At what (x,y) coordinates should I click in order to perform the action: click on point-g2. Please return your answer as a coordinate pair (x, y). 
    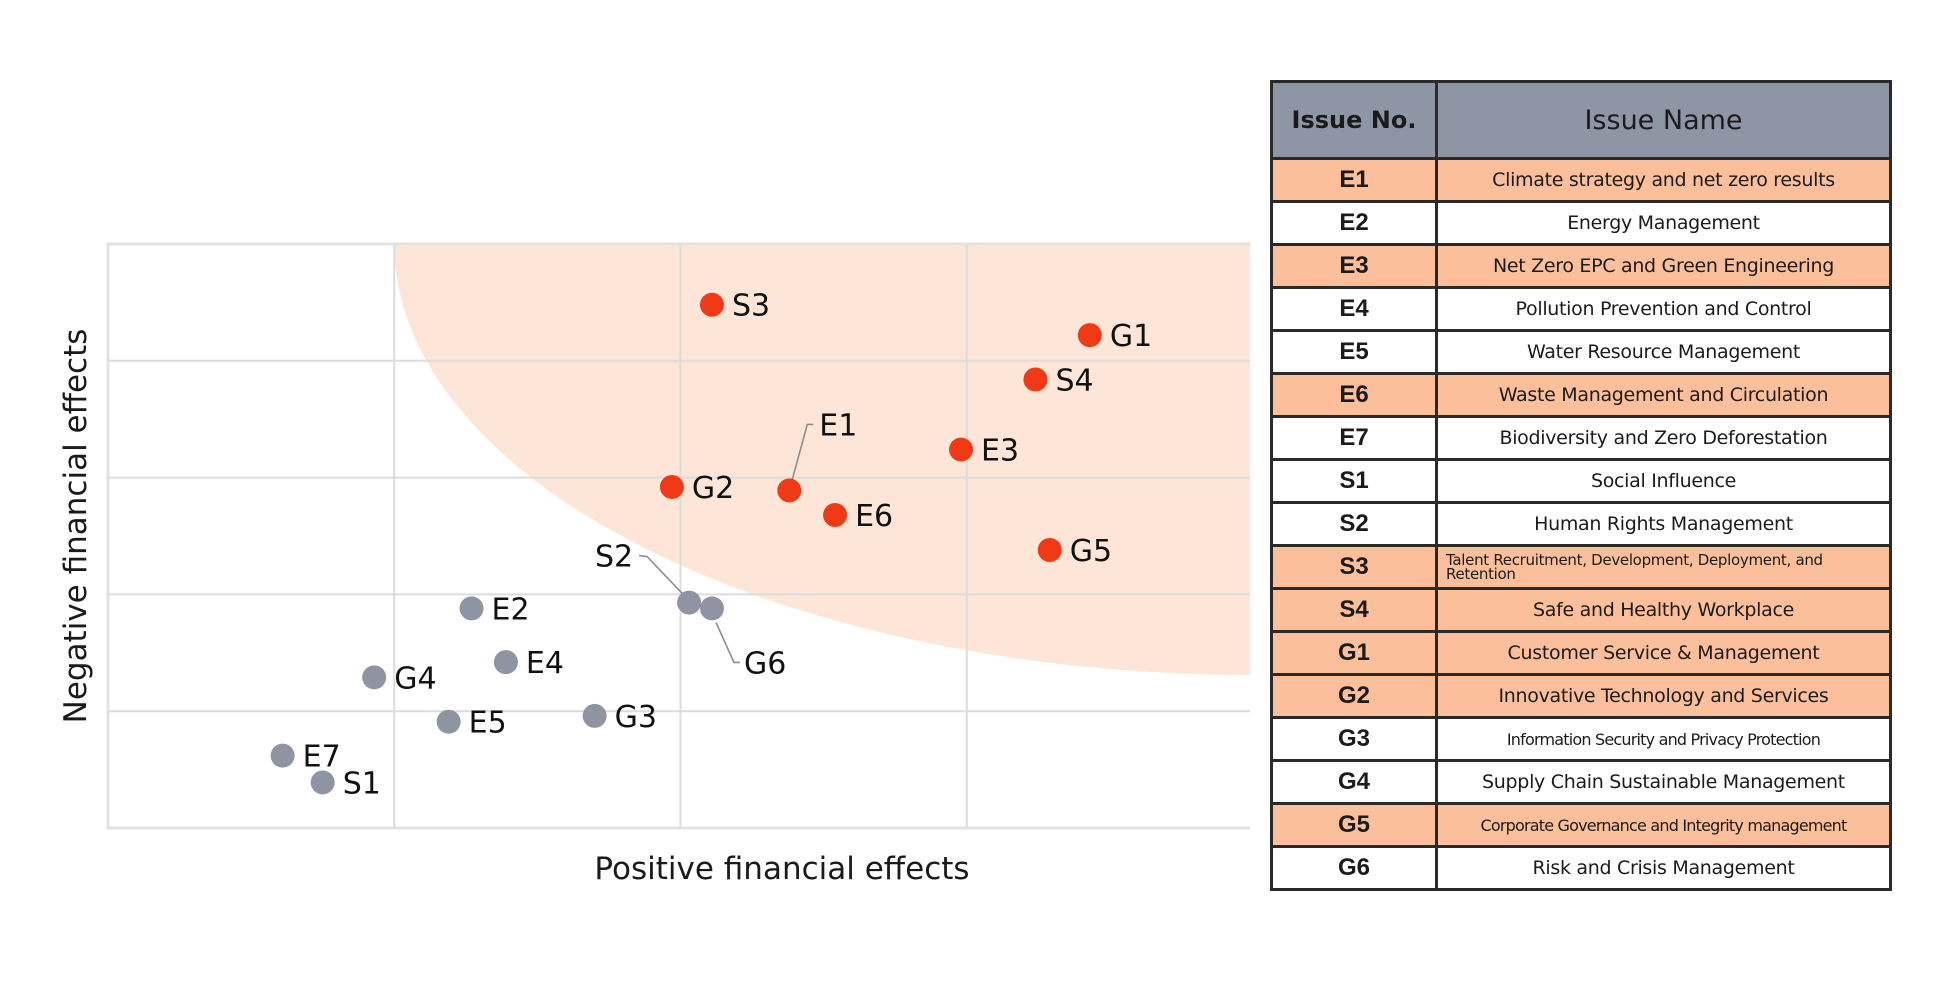
    Looking at the image, I should click on (671, 486).